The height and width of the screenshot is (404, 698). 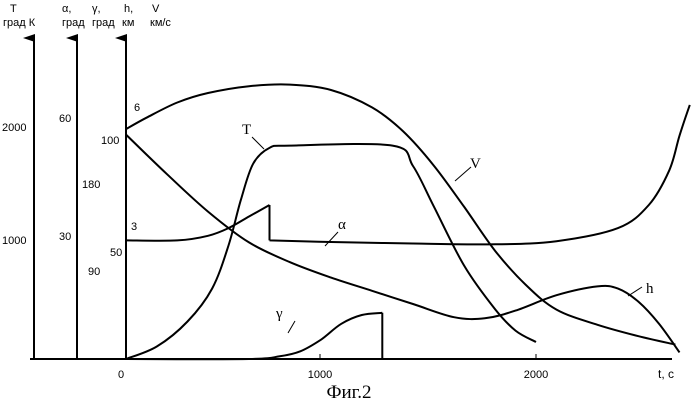 What do you see at coordinates (348, 392) in the screenshot?
I see `figure-caption: Фиг.2` at bounding box center [348, 392].